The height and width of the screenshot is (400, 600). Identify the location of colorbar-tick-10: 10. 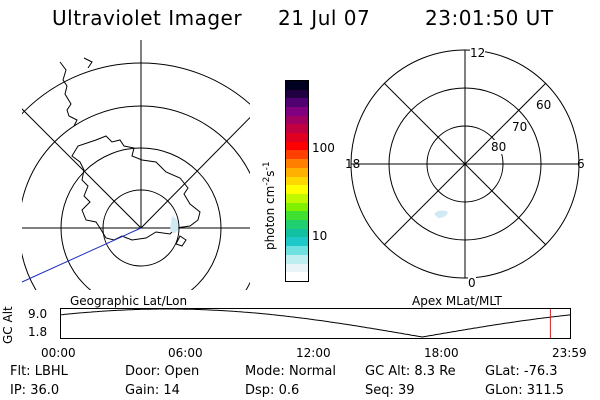
(320, 236).